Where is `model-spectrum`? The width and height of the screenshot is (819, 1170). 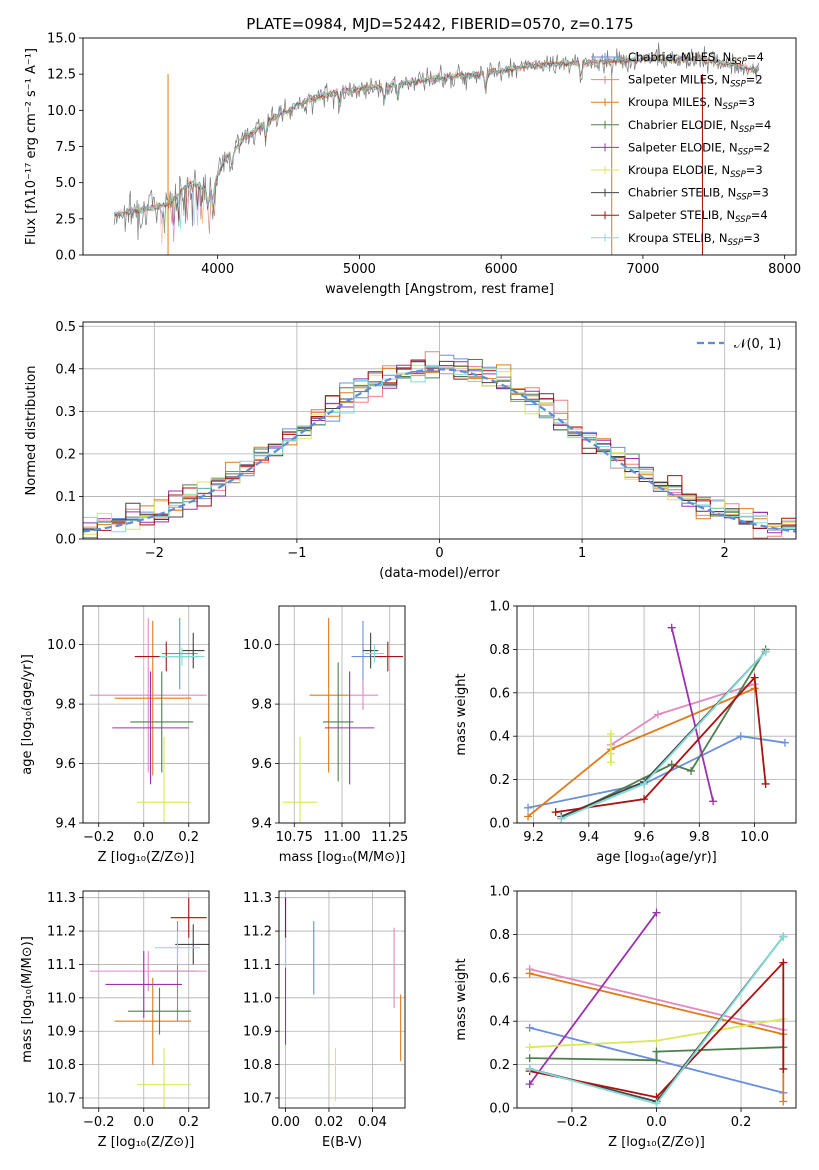
model-spectrum is located at coordinates (437, 148).